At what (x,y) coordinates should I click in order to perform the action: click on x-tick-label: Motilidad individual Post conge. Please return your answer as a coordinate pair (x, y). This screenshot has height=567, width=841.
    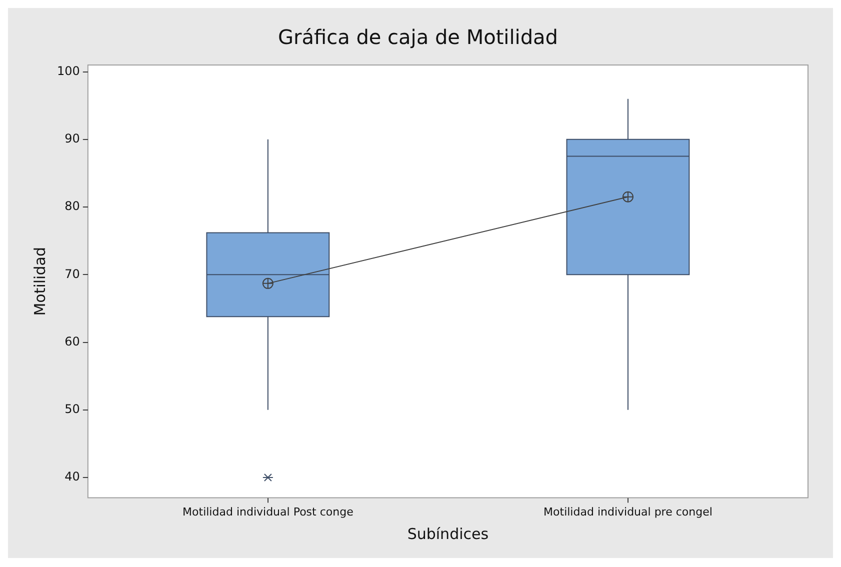
    Looking at the image, I should click on (268, 511).